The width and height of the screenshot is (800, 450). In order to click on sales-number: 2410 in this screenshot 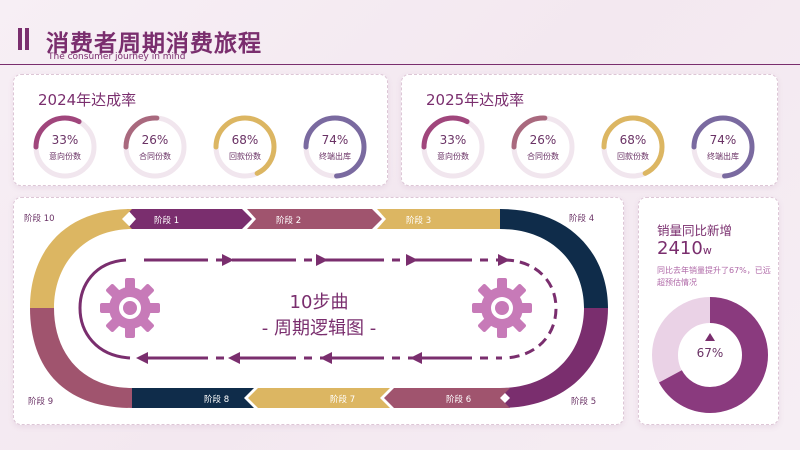, I will do `click(680, 248)`.